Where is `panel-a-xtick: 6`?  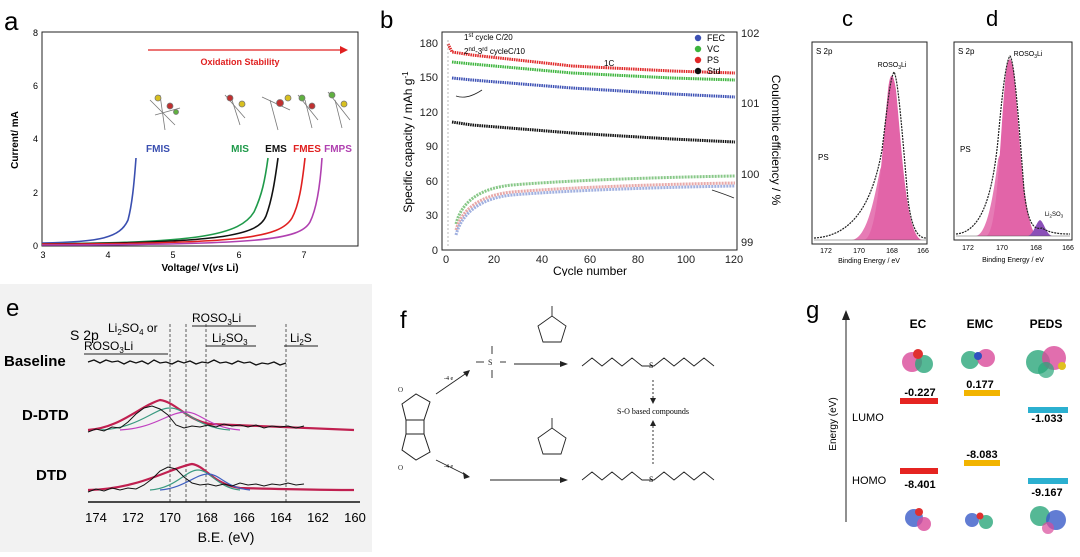
panel-a-xtick: 6 is located at coordinates (238, 255).